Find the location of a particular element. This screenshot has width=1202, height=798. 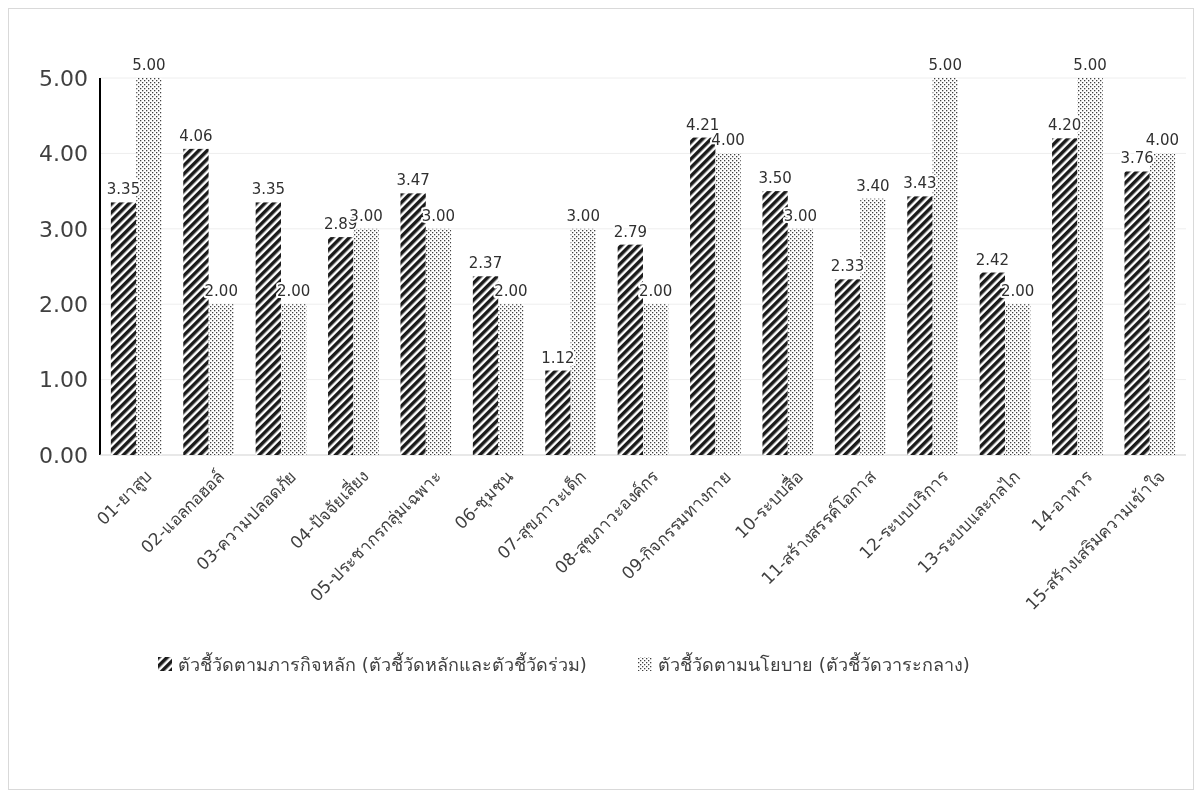

data-label: 1.12 is located at coordinates (558, 357).